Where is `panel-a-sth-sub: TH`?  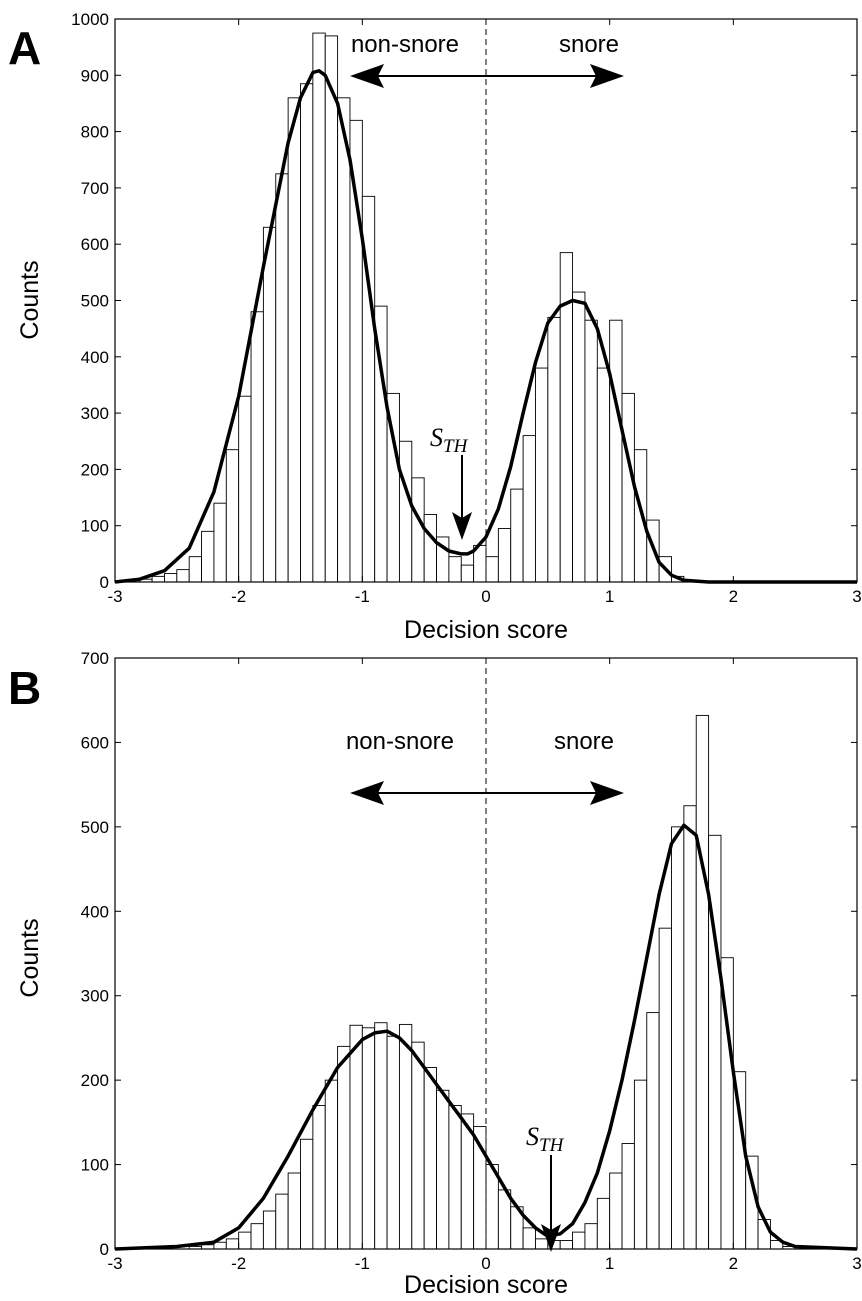 panel-a-sth-sub: TH is located at coordinates (456, 446).